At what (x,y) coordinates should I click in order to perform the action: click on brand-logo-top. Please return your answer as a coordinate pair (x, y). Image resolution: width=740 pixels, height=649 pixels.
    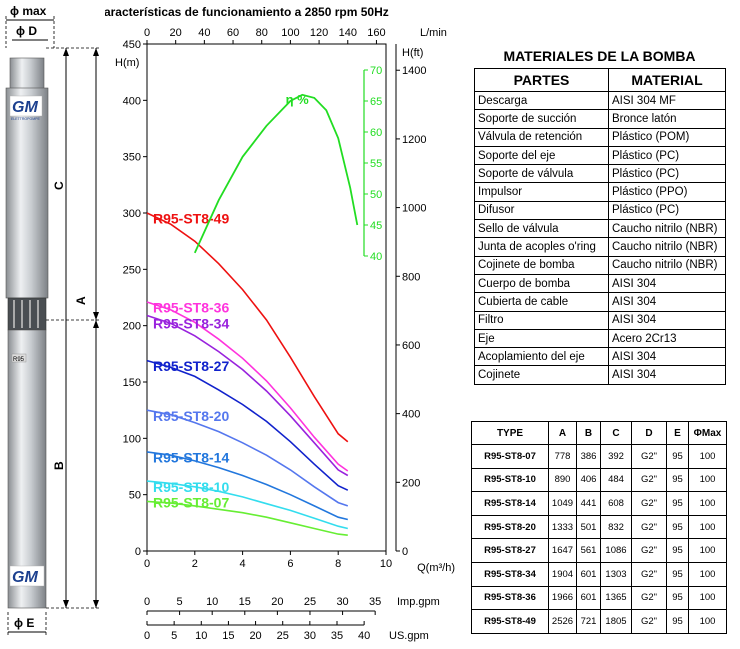
    Looking at the image, I should click on (26, 106).